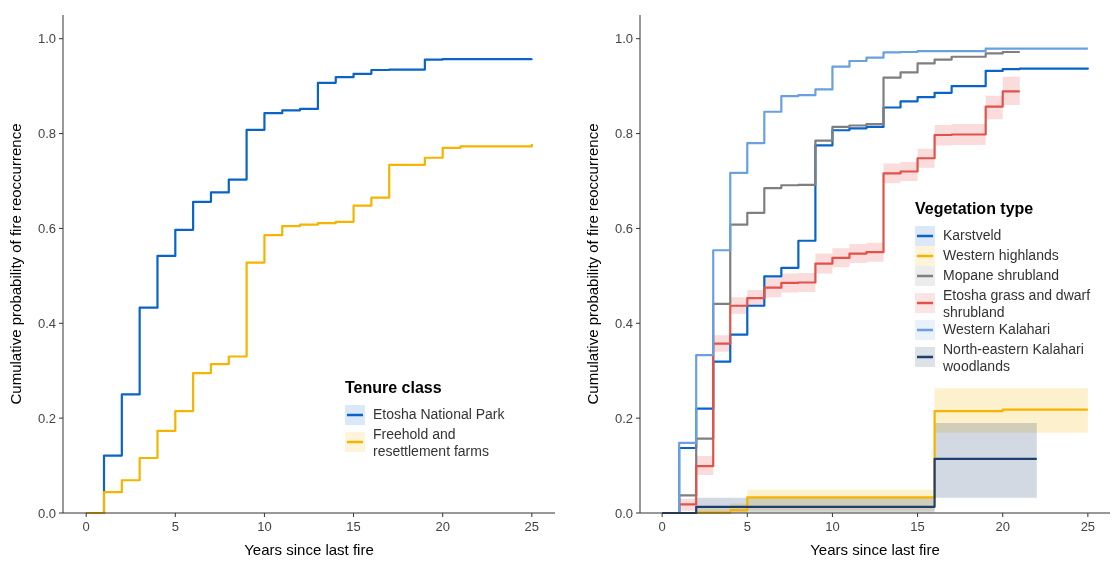  I want to click on legend-label: Etosha National Park, so click(439, 414).